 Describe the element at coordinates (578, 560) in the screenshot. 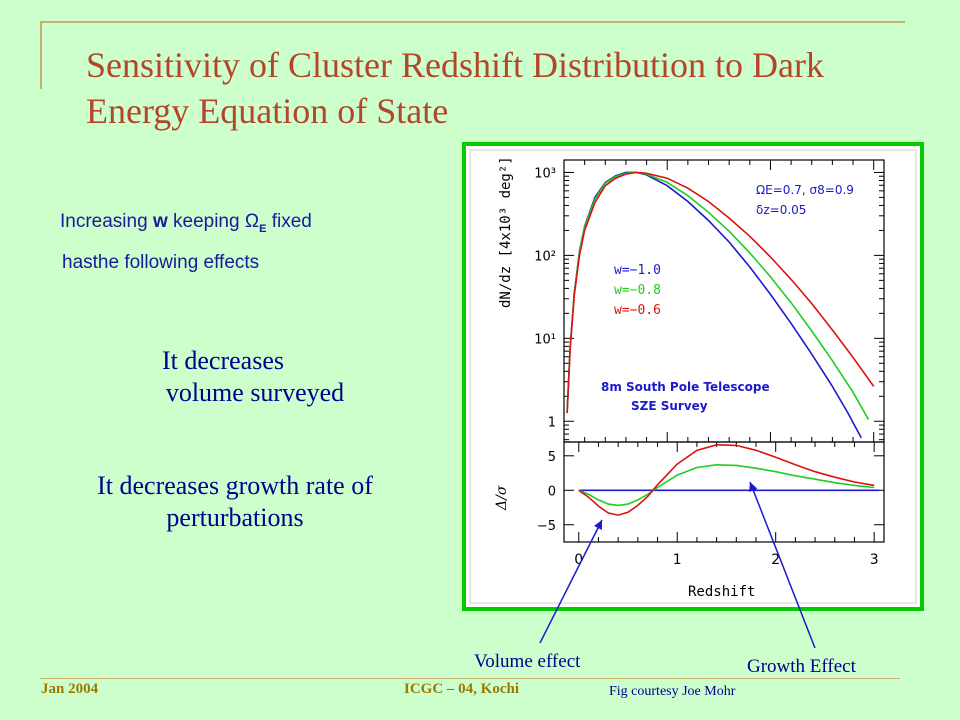

I see `bottom-xtick-label: 0` at that location.